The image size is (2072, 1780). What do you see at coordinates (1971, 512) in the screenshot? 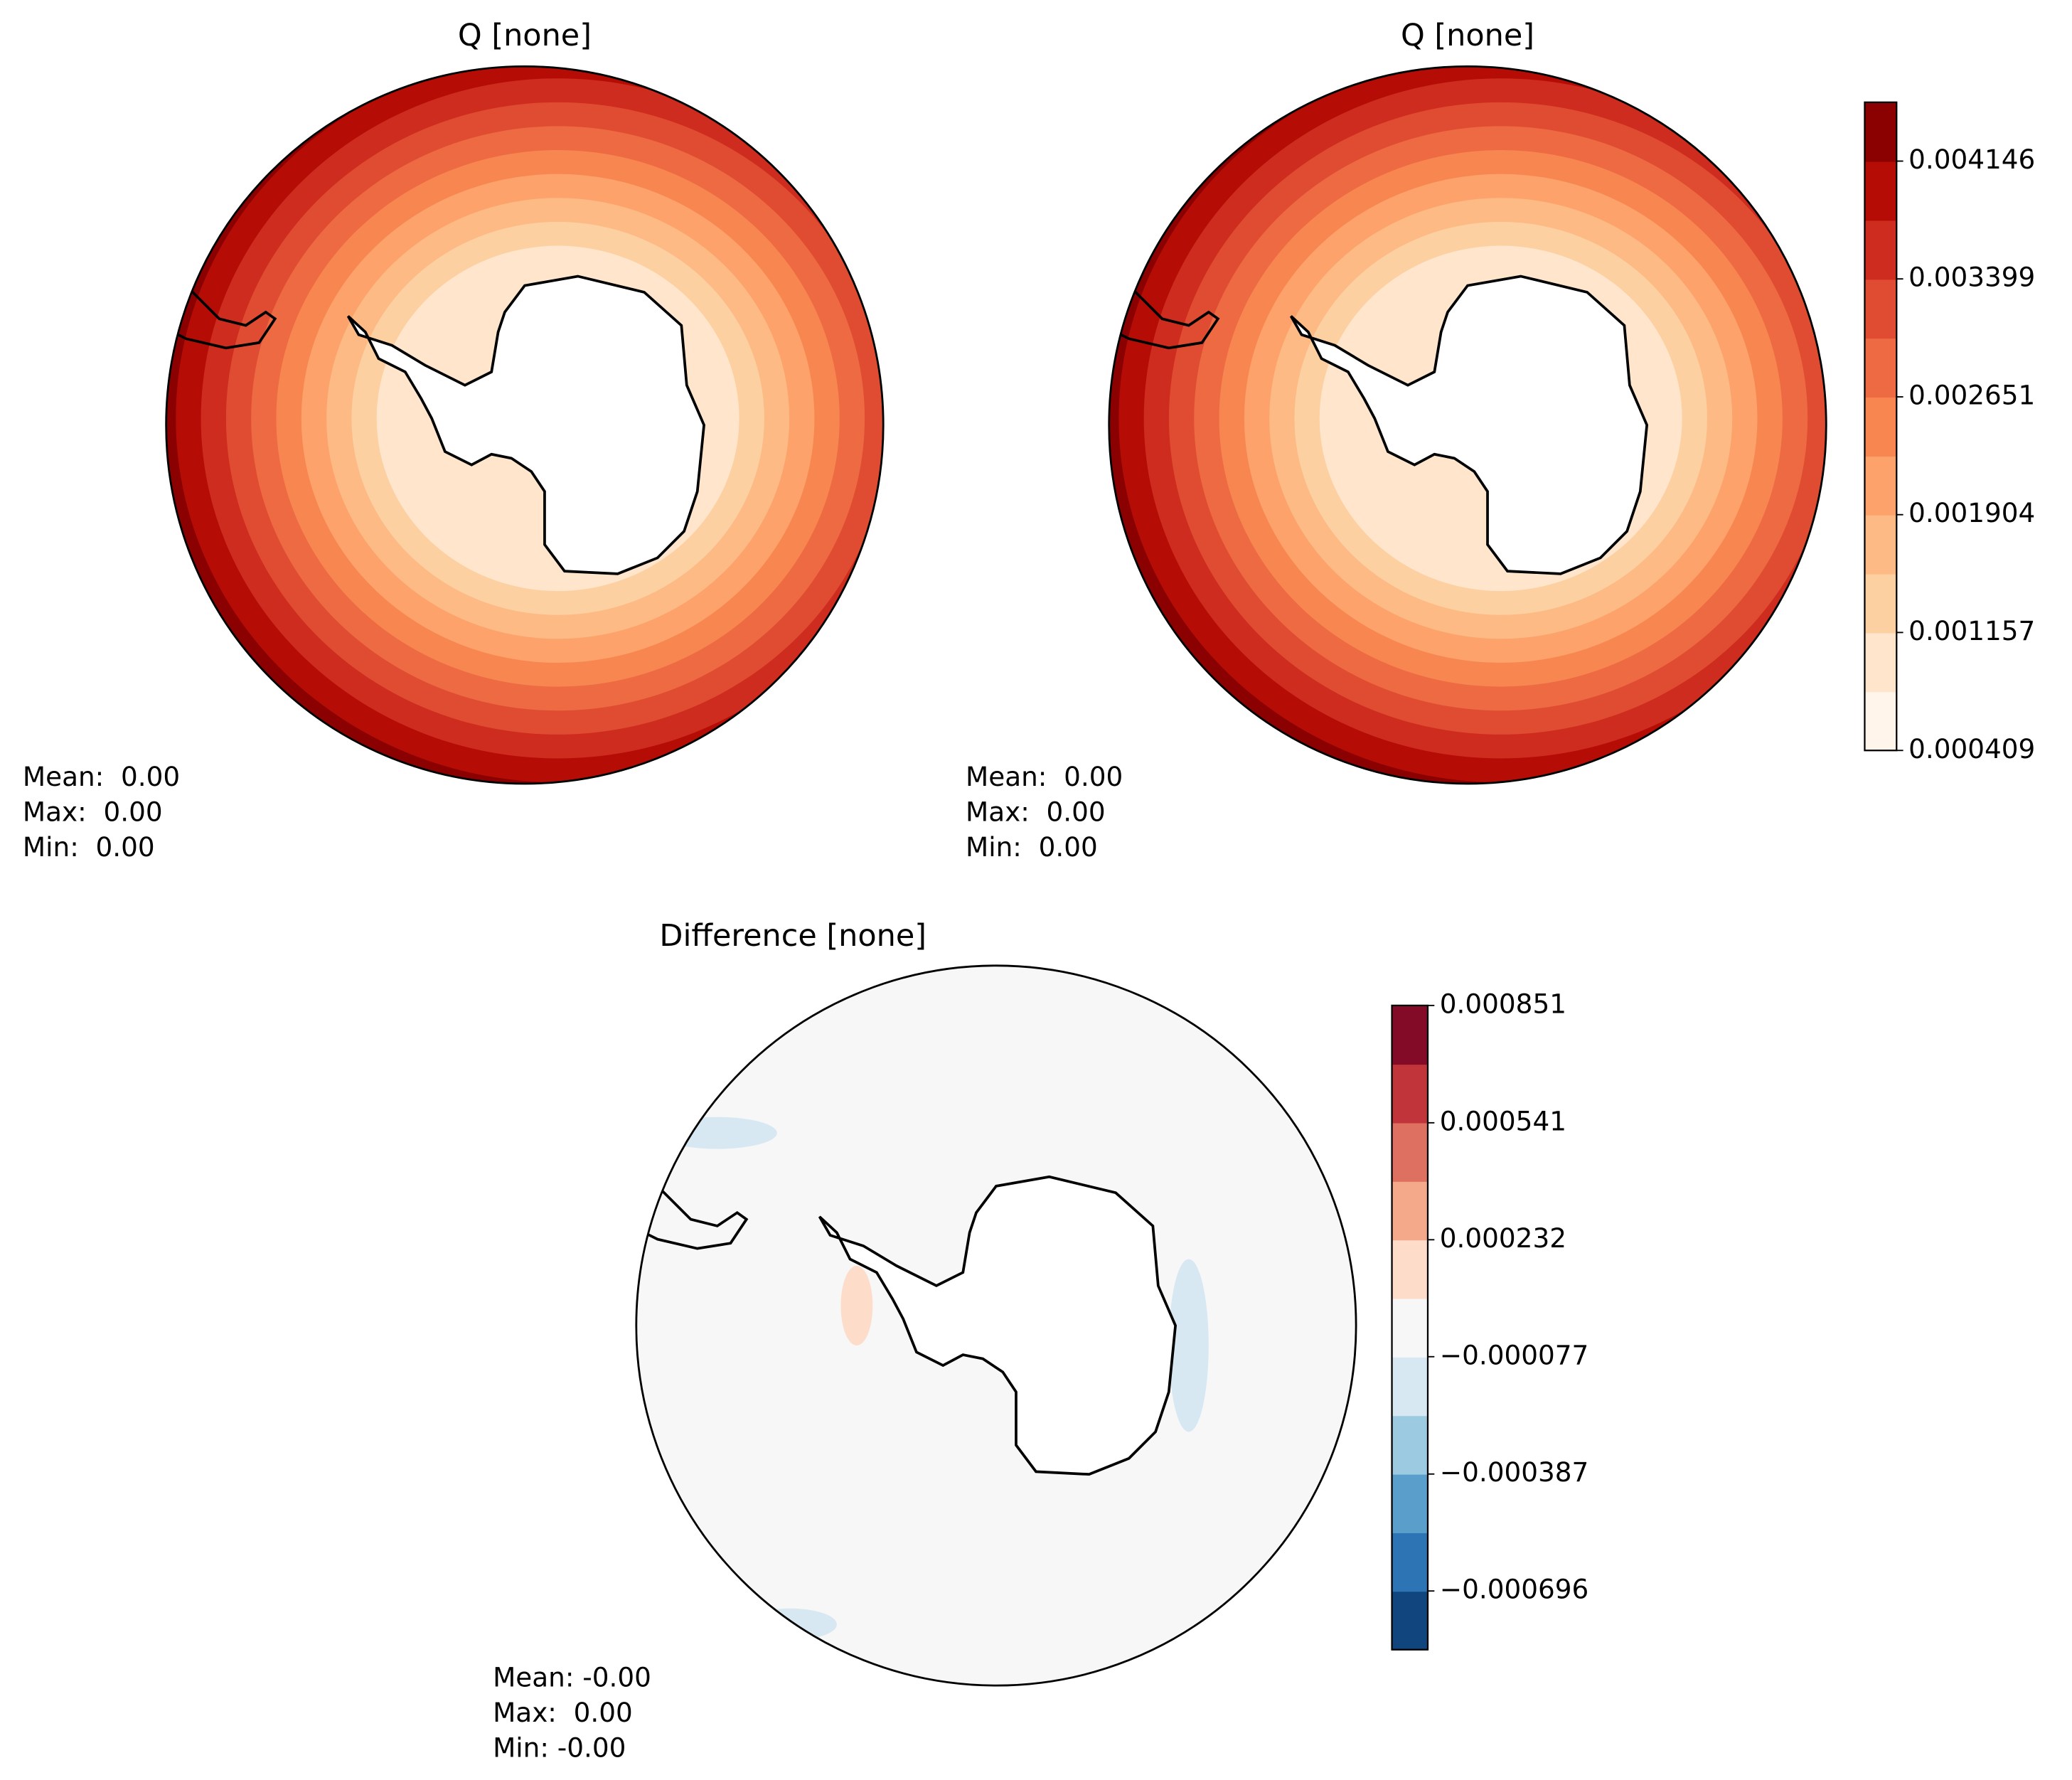
I see `colorbar-tick-label: 0.001904` at bounding box center [1971, 512].